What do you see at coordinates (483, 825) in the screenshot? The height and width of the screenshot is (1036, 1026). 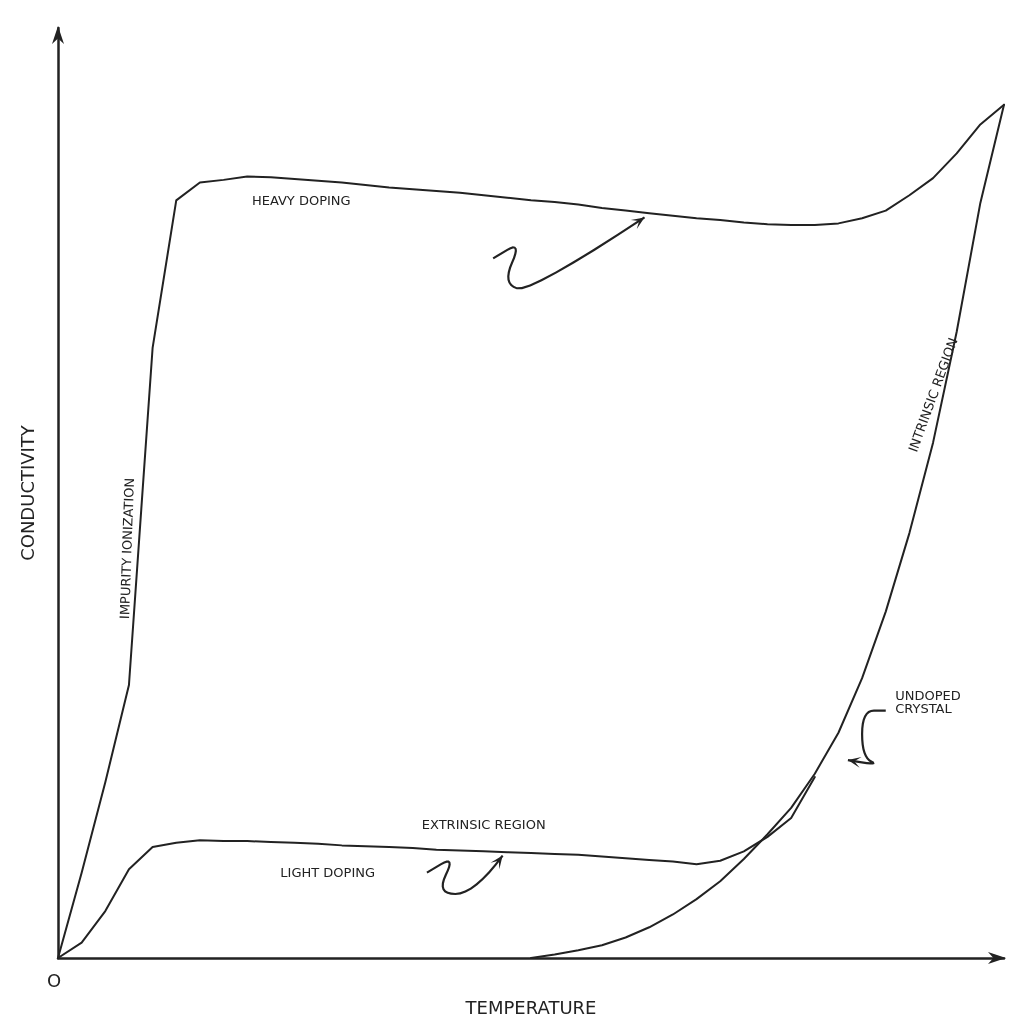 I see `annotation: EXTRINSIC REGION` at bounding box center [483, 825].